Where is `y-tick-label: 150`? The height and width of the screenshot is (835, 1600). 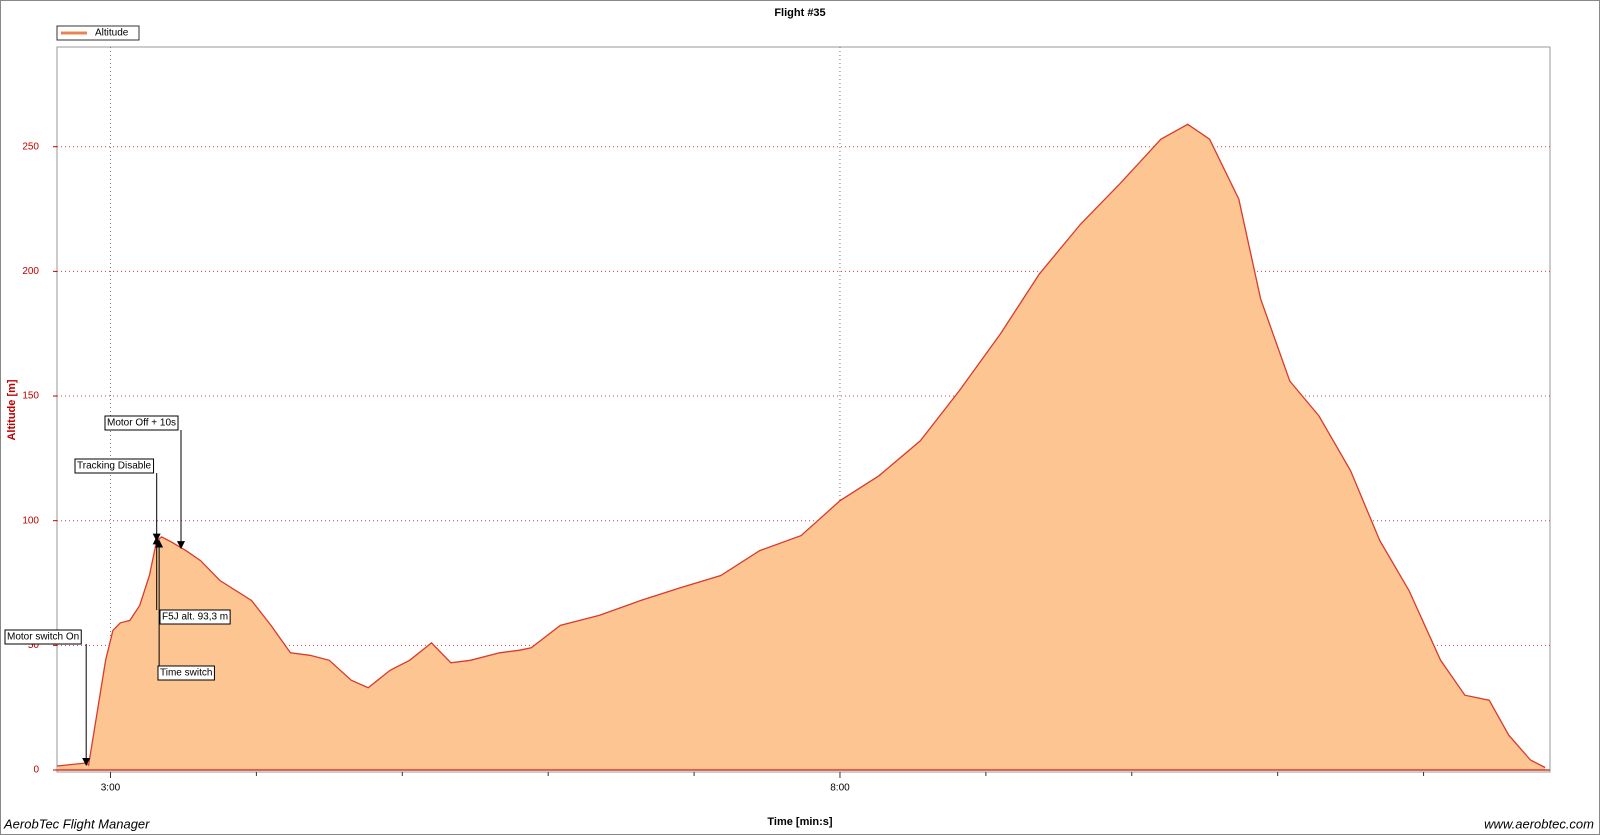 y-tick-label: 150 is located at coordinates (30, 396).